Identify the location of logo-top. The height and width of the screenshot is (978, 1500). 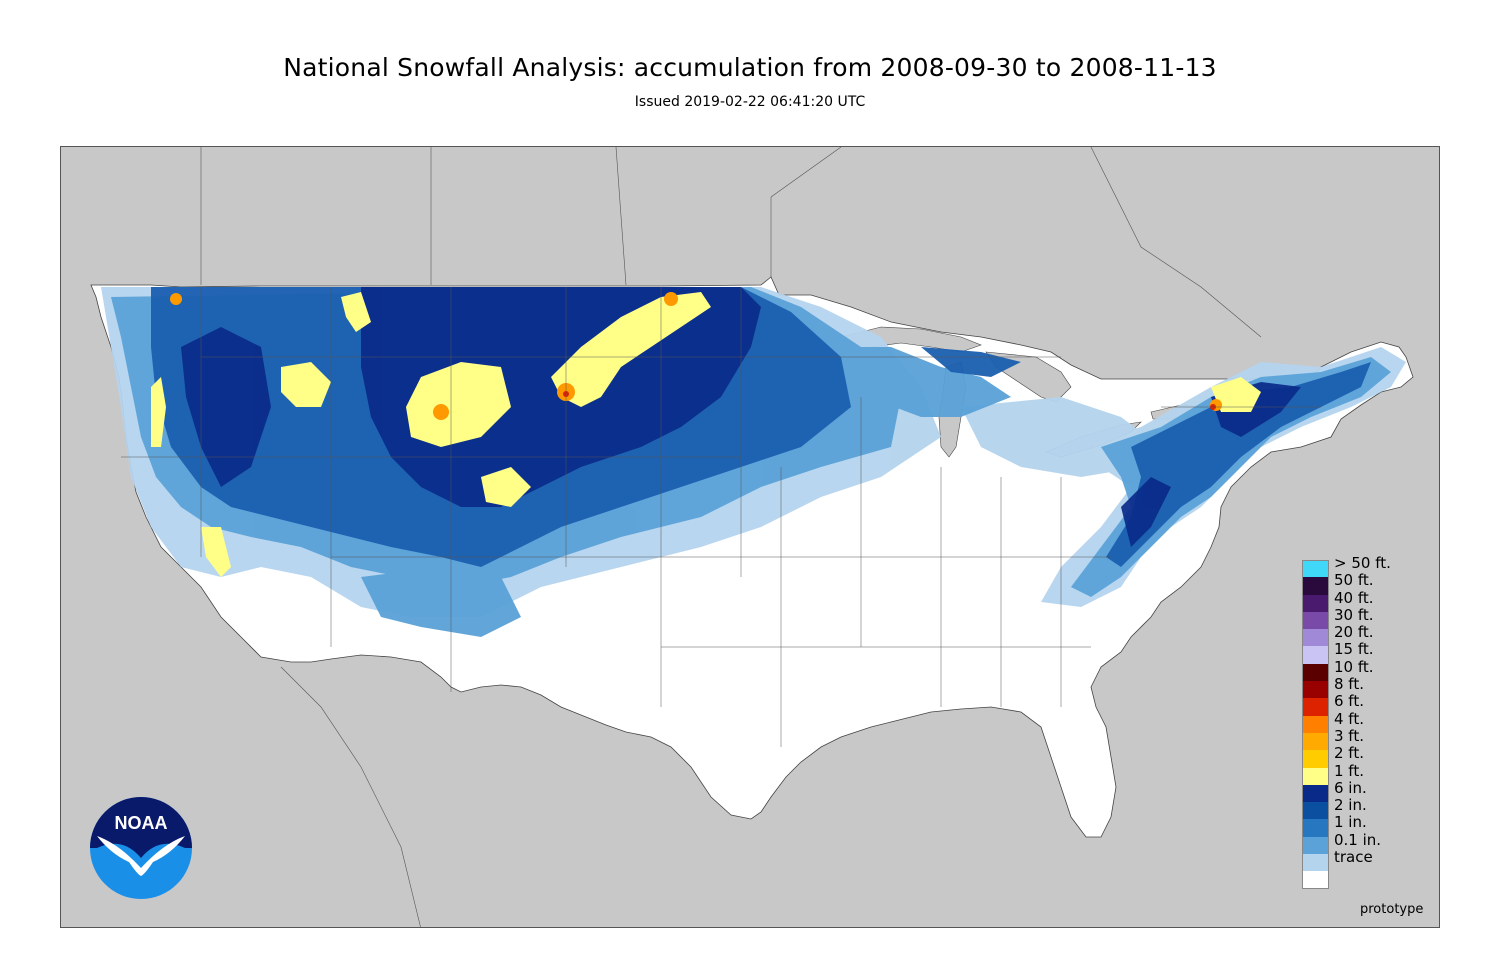
(141, 827).